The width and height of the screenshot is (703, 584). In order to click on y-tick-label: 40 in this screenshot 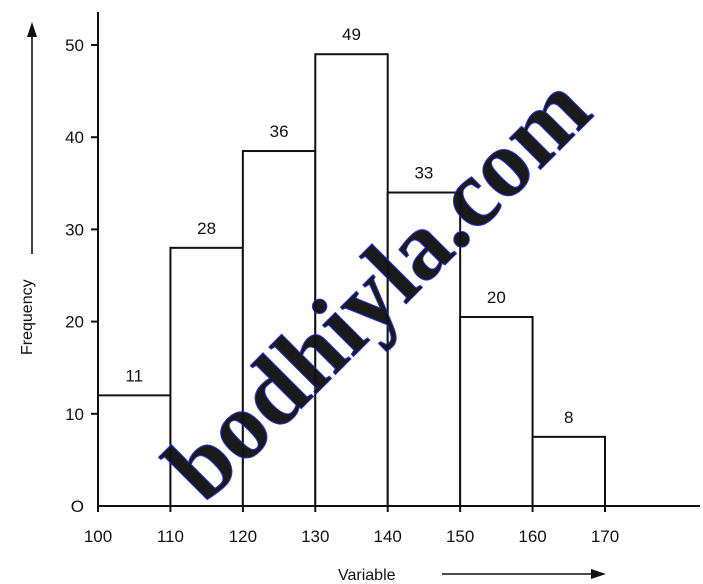, I will do `click(74, 137)`.